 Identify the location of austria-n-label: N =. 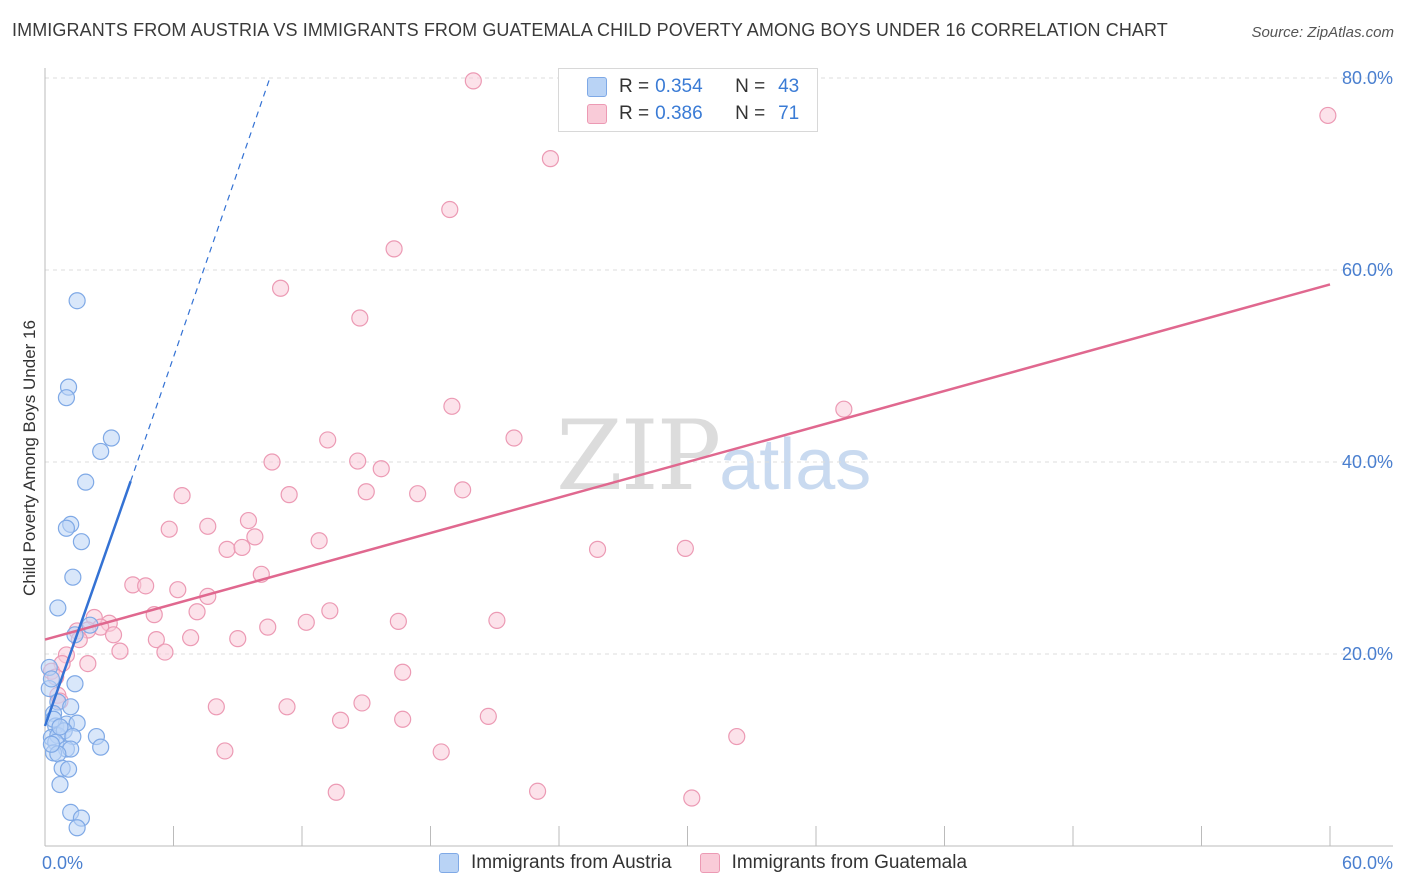
(750, 86).